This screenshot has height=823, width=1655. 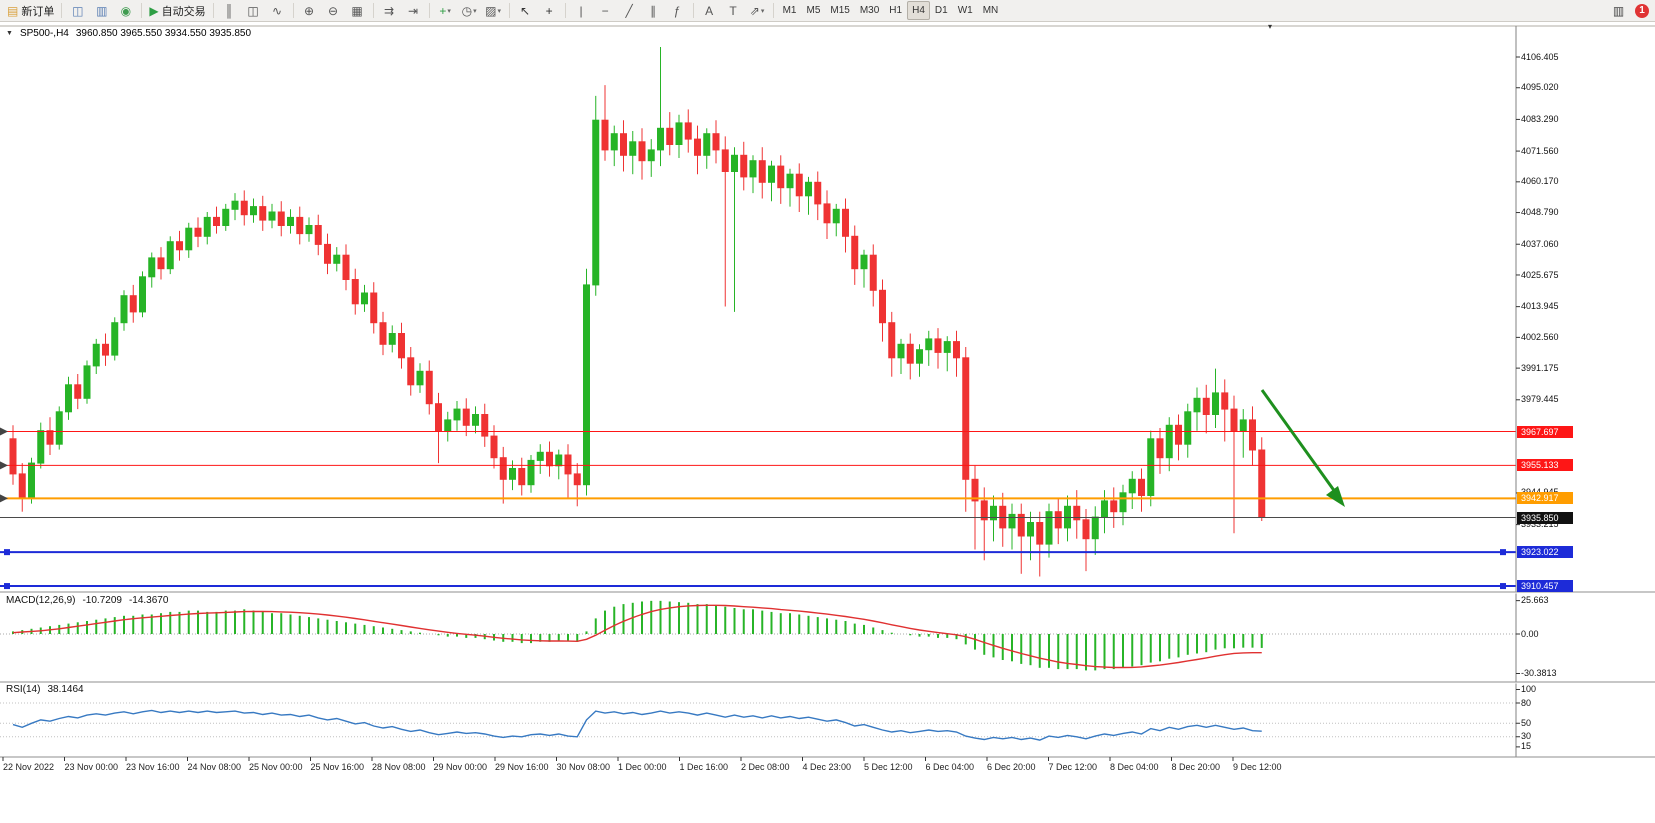 What do you see at coordinates (1526, 736) in the screenshot?
I see `axis-label: 30` at bounding box center [1526, 736].